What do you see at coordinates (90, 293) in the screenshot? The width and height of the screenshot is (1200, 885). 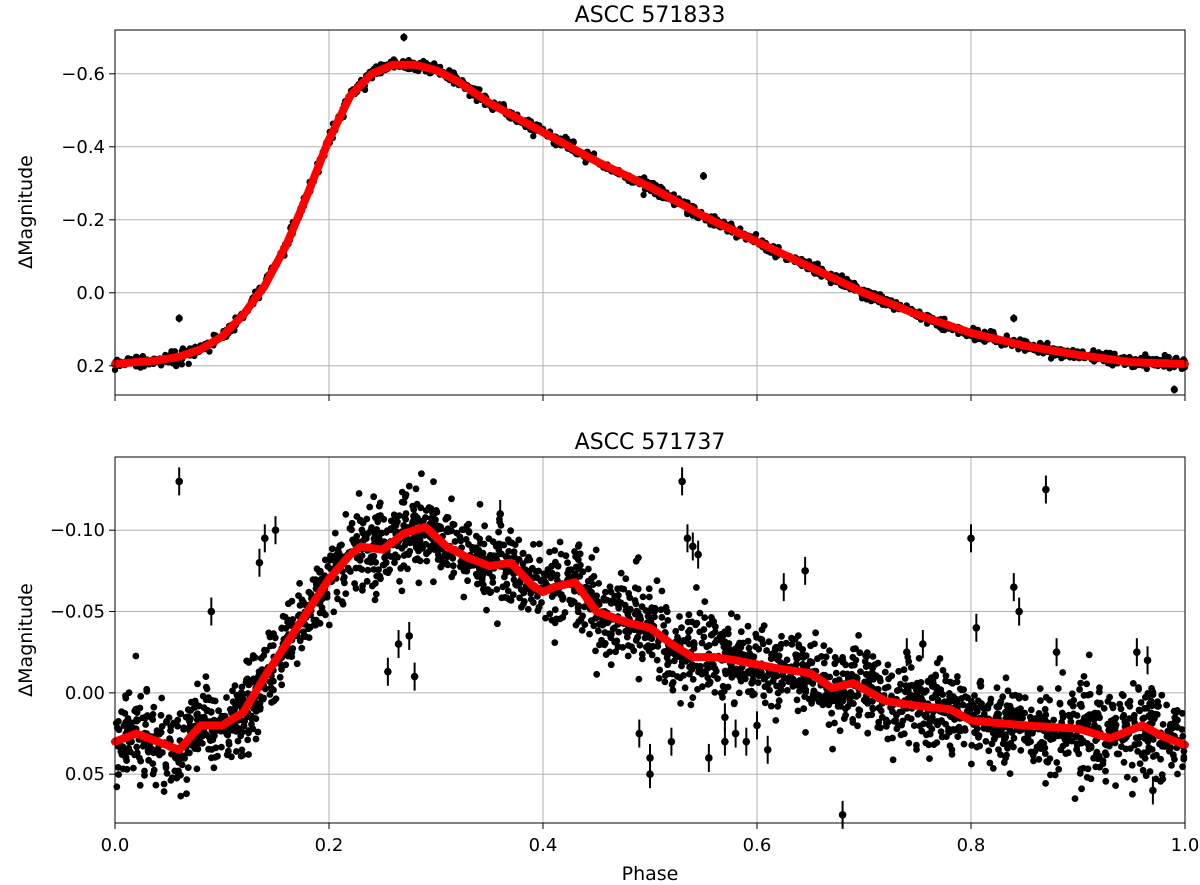 I see `y-tick-label: 0.0` at bounding box center [90, 293].